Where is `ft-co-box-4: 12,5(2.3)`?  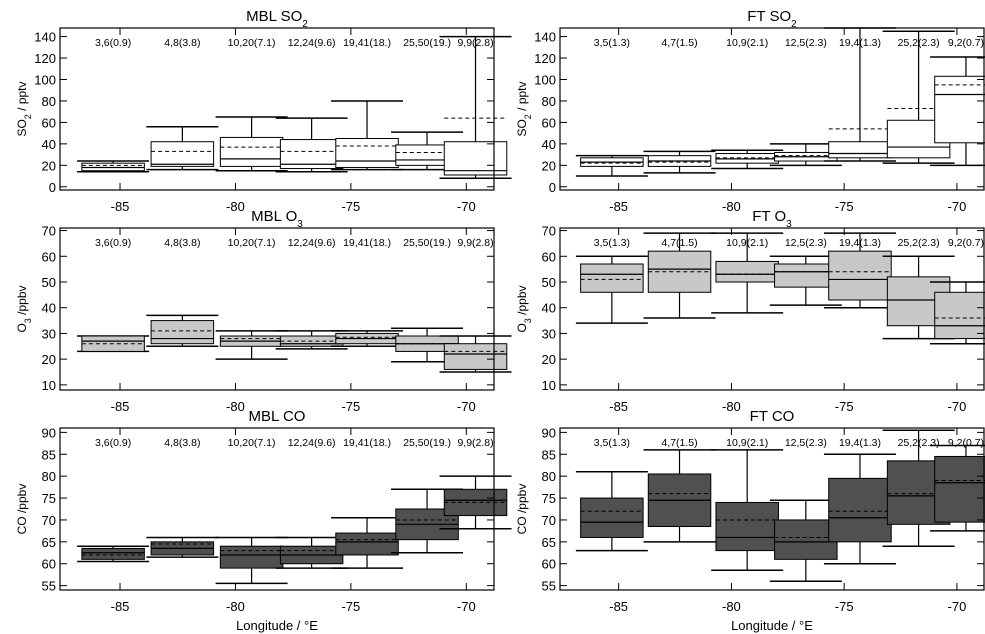
ft-co-box-4: 12,5(2.3) is located at coordinates (805, 509).